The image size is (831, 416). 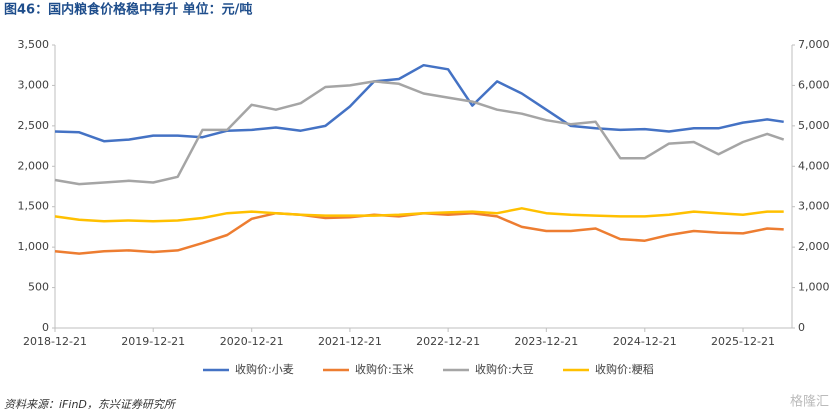 What do you see at coordinates (38, 287) in the screenshot?
I see `y-tick-label: 500` at bounding box center [38, 287].